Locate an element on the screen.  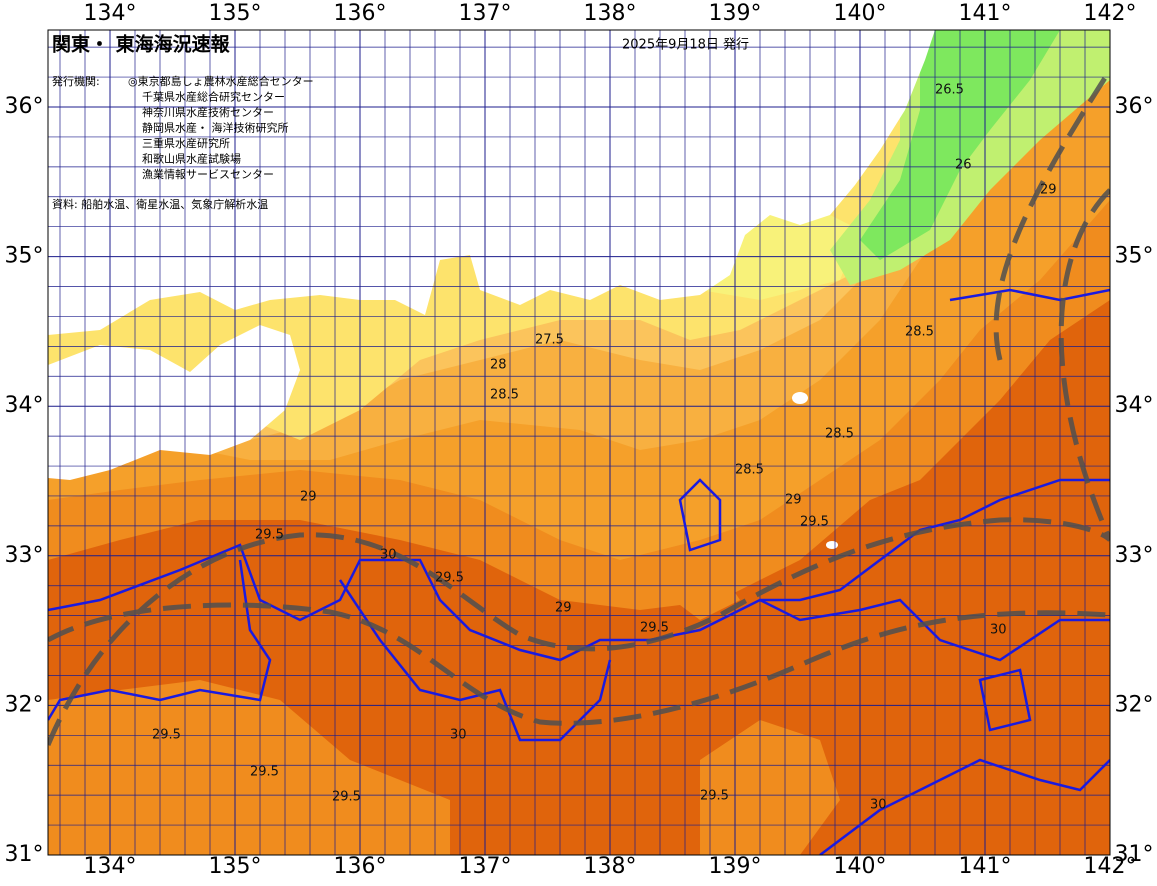
lon-label-bottom: 141° is located at coordinates (985, 866).